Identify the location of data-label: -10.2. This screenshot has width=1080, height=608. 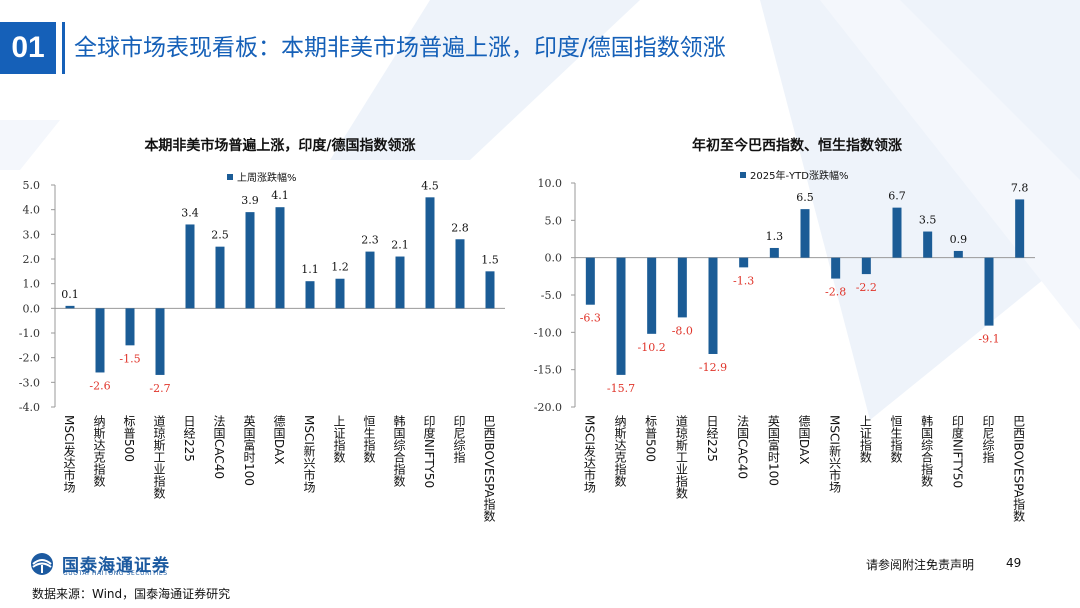
(652, 347).